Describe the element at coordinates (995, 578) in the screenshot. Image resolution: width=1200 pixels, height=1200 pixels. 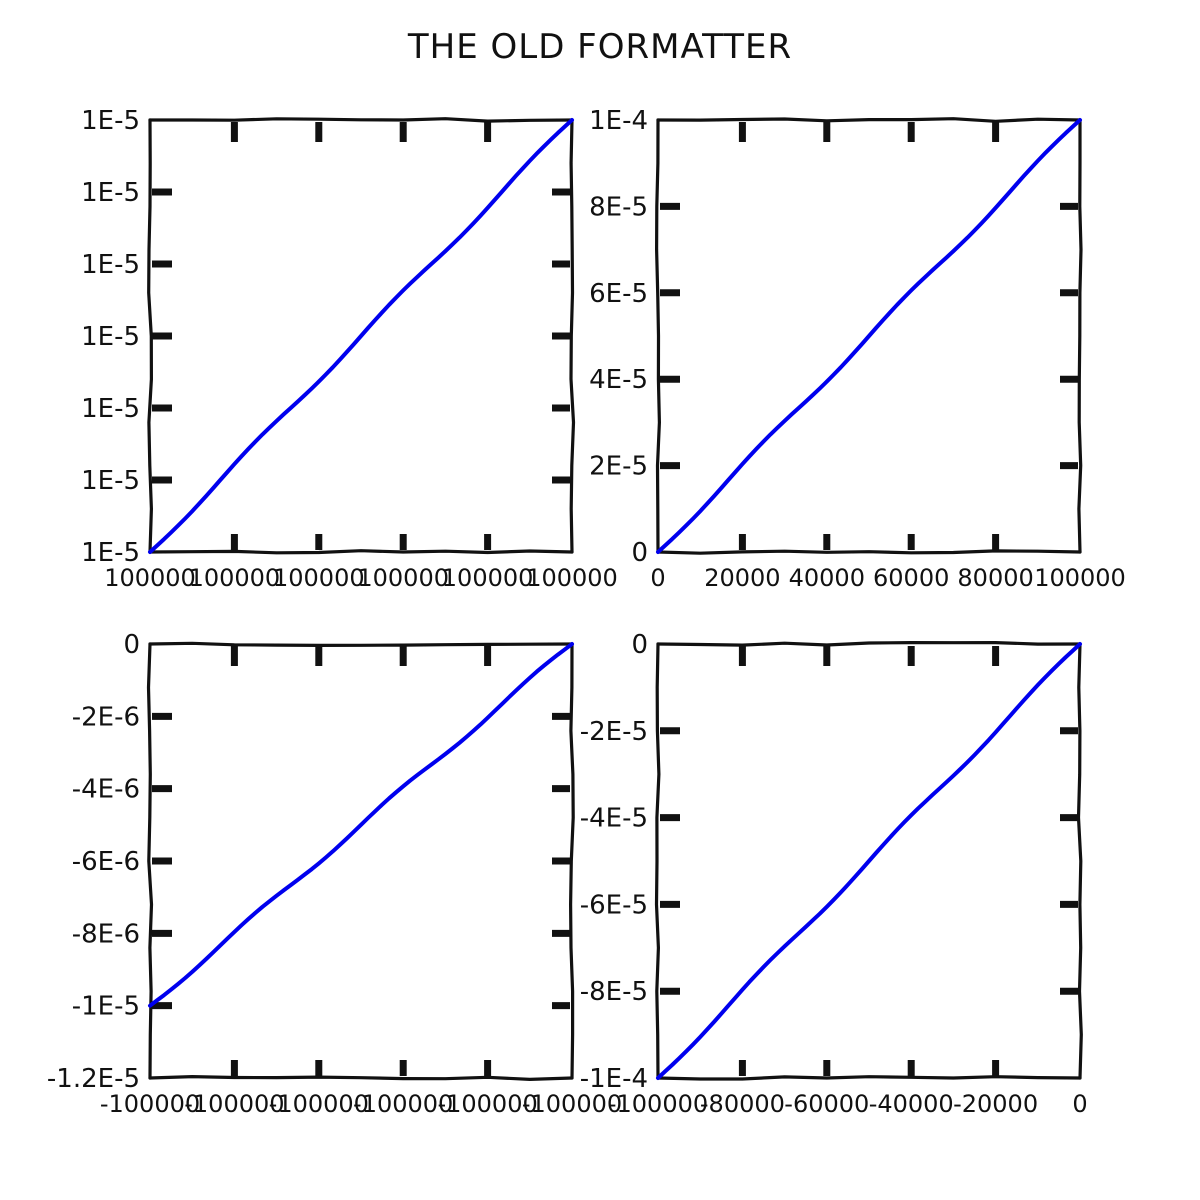
I see `x-tick-label: 80000` at that location.